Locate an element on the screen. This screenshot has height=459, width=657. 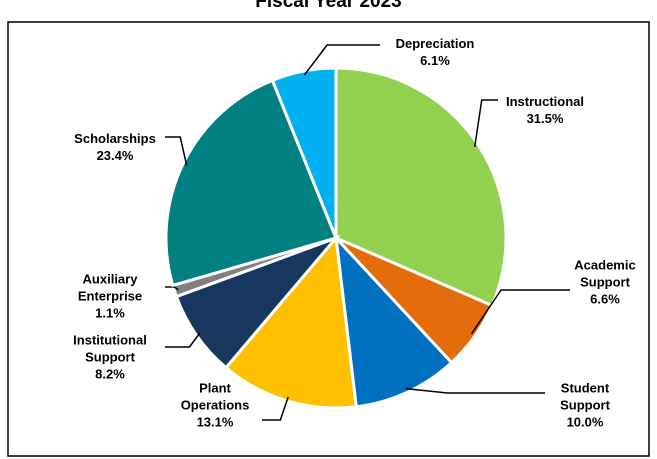
data-label: Student Support 10.0% is located at coordinates (585, 405).